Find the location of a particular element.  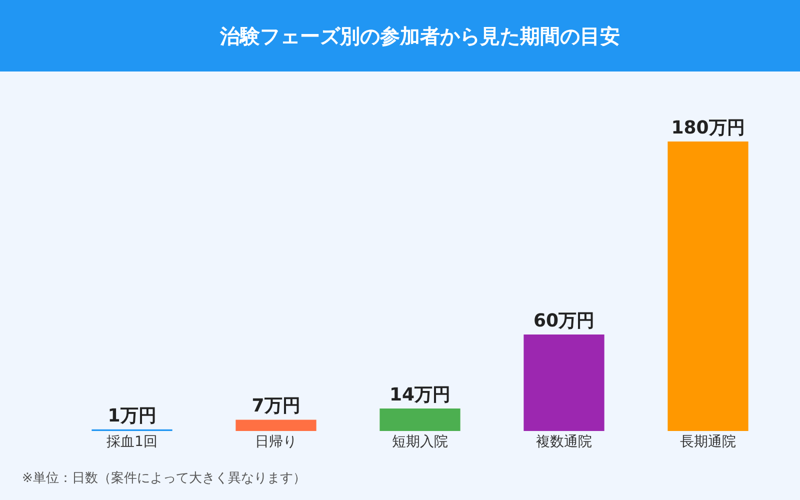

data-label: 7万円 is located at coordinates (276, 406).